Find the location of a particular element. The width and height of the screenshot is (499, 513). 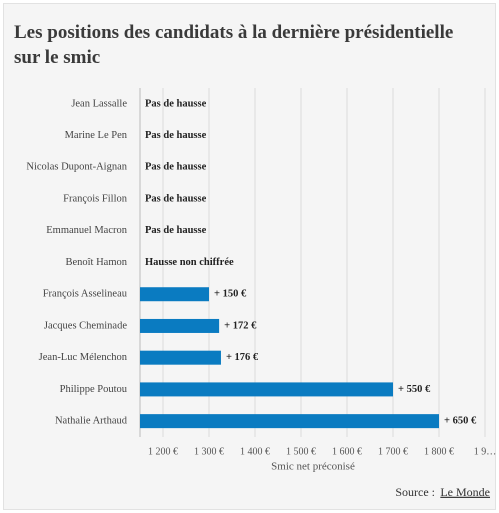

y-tick-label: Jacques Cheminade is located at coordinates (85, 325).